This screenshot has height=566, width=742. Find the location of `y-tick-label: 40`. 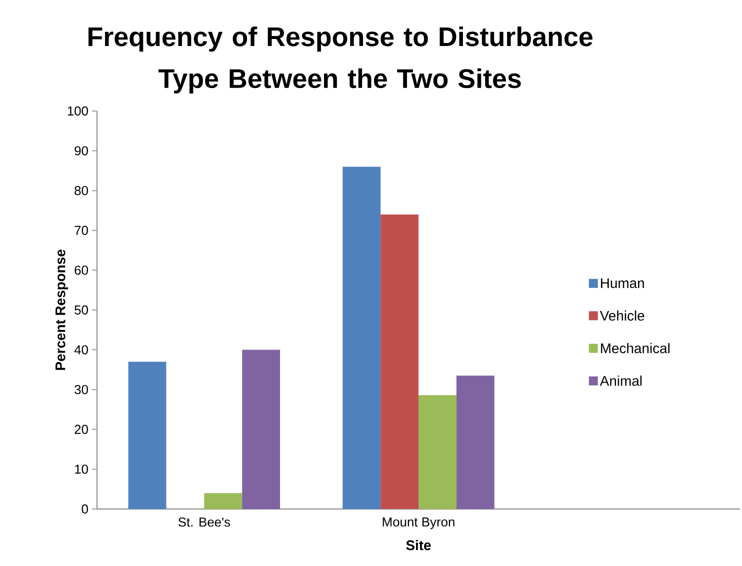

y-tick-label: 40 is located at coordinates (81, 349).